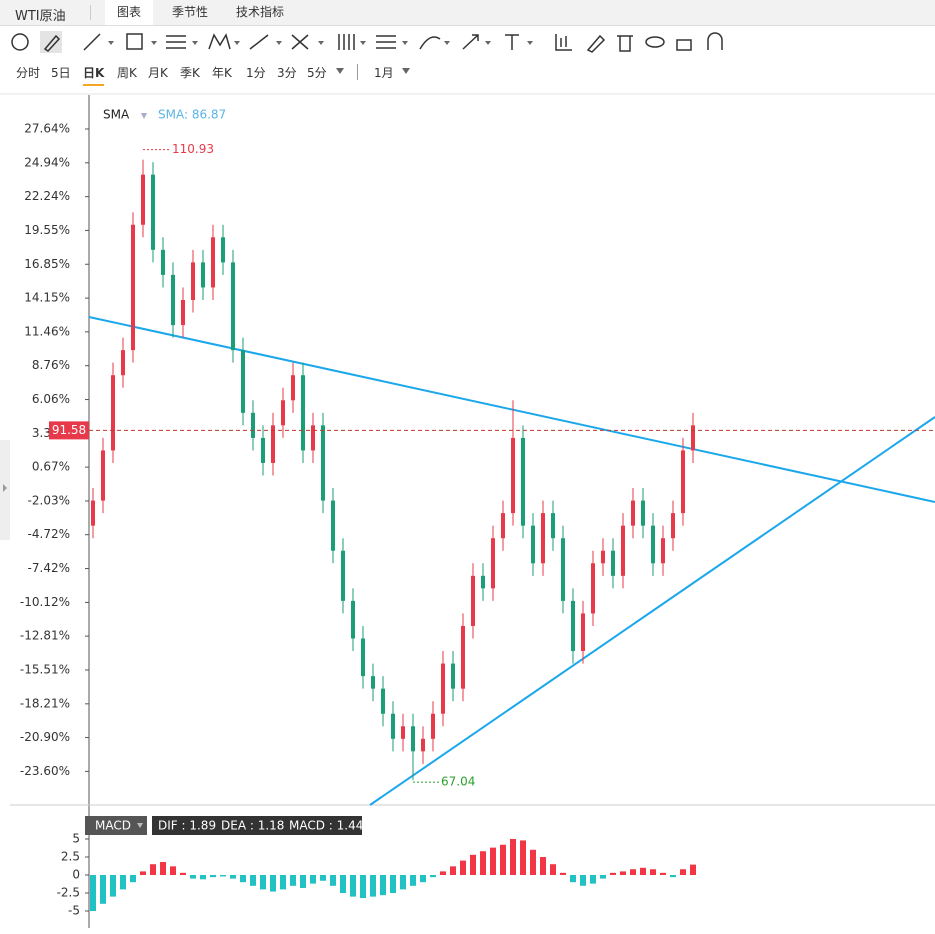 The height and width of the screenshot is (934, 935). Describe the element at coordinates (94, 75) in the screenshot. I see `period-button: 日K` at that location.